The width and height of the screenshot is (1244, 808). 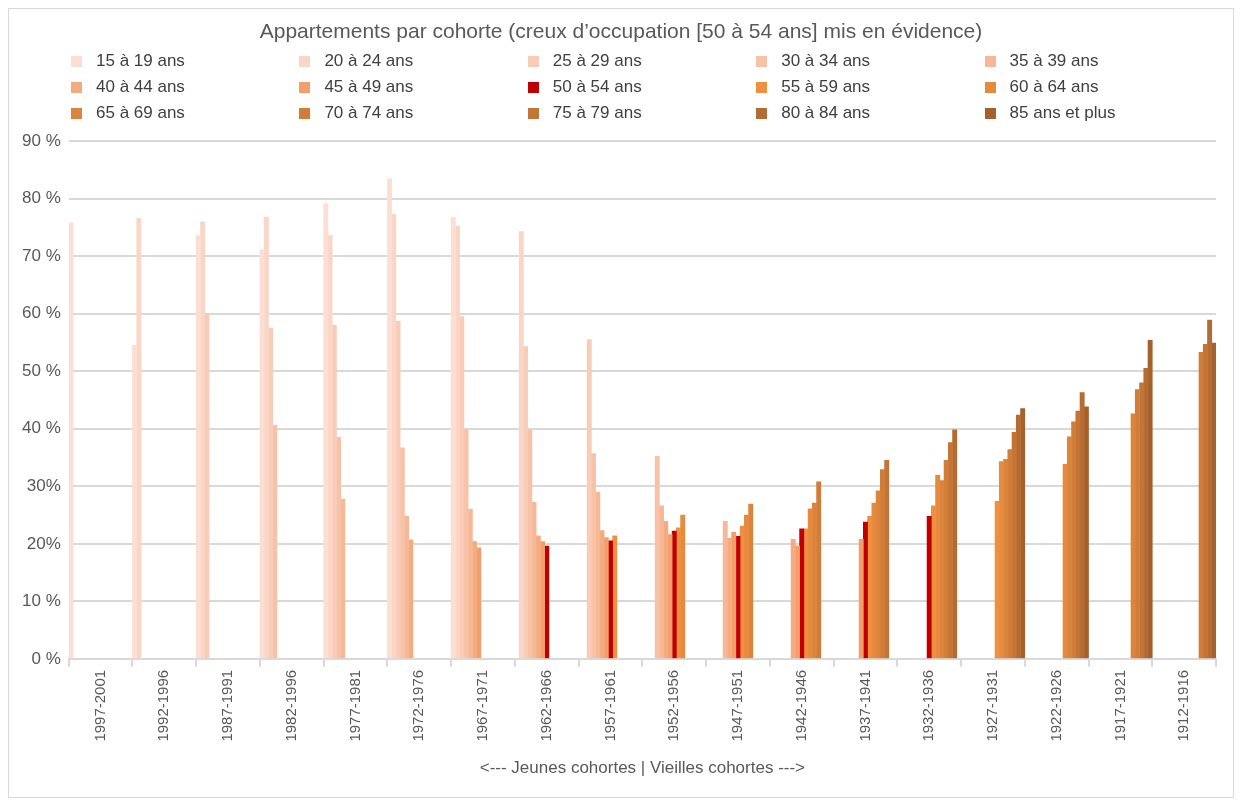 What do you see at coordinates (1183, 705) in the screenshot?
I see `x-tick-label: 1912-1916` at bounding box center [1183, 705].